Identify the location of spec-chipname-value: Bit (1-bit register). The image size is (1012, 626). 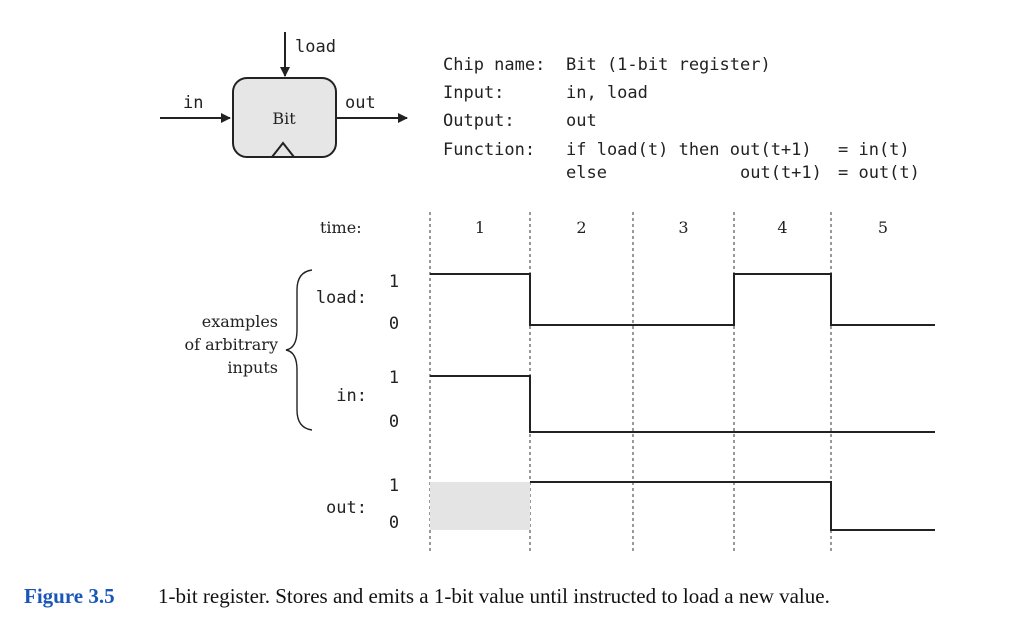
(668, 65).